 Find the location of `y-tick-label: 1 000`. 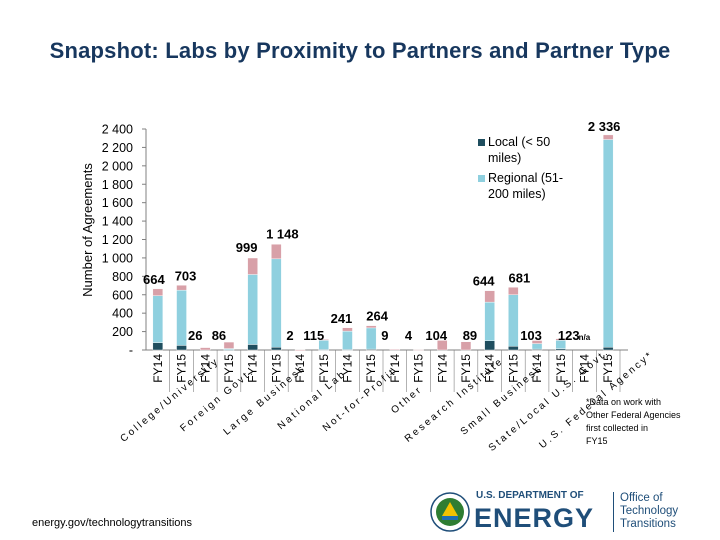

y-tick-label: 1 000 is located at coordinates (117, 258).